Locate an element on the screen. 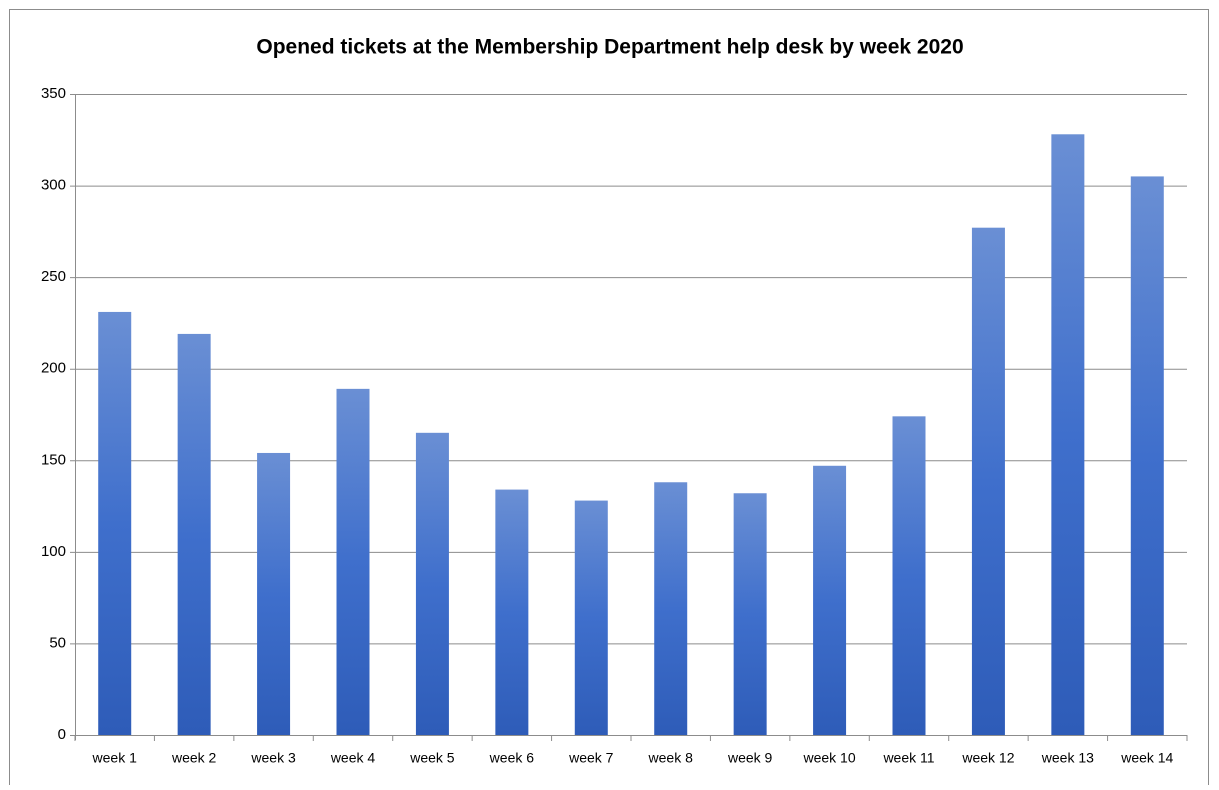 The height and width of the screenshot is (790, 1219). y-tick-label: 50 is located at coordinates (57, 642).